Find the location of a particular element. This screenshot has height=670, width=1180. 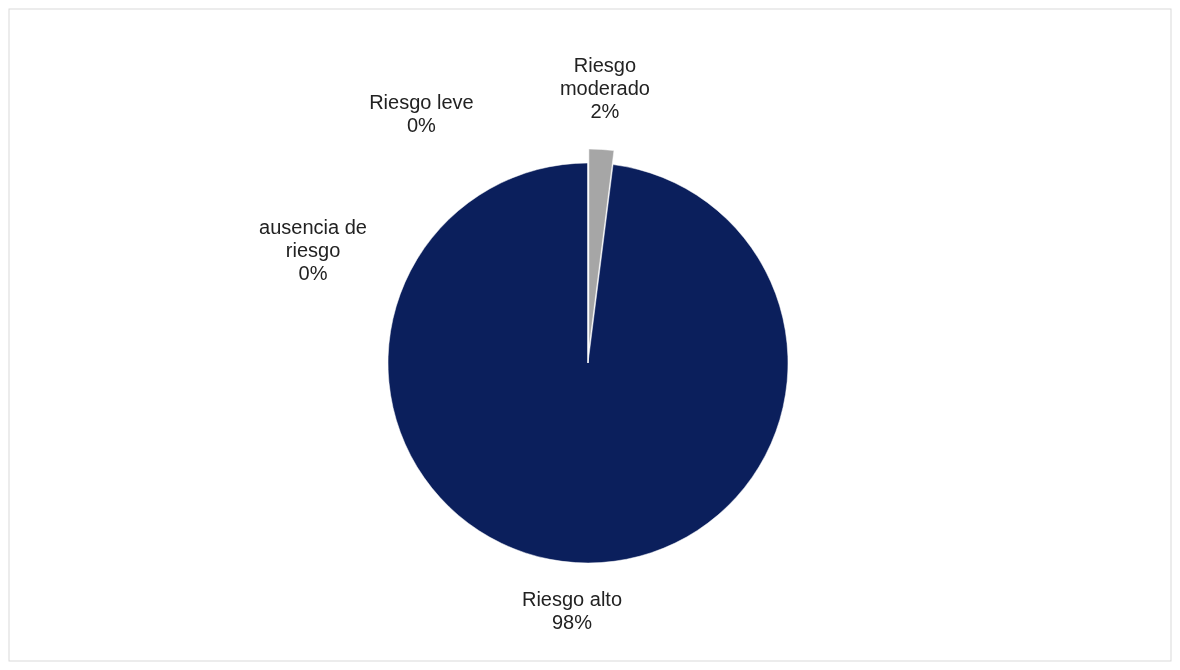

slice-label: Riesgo alto is located at coordinates (572, 599).